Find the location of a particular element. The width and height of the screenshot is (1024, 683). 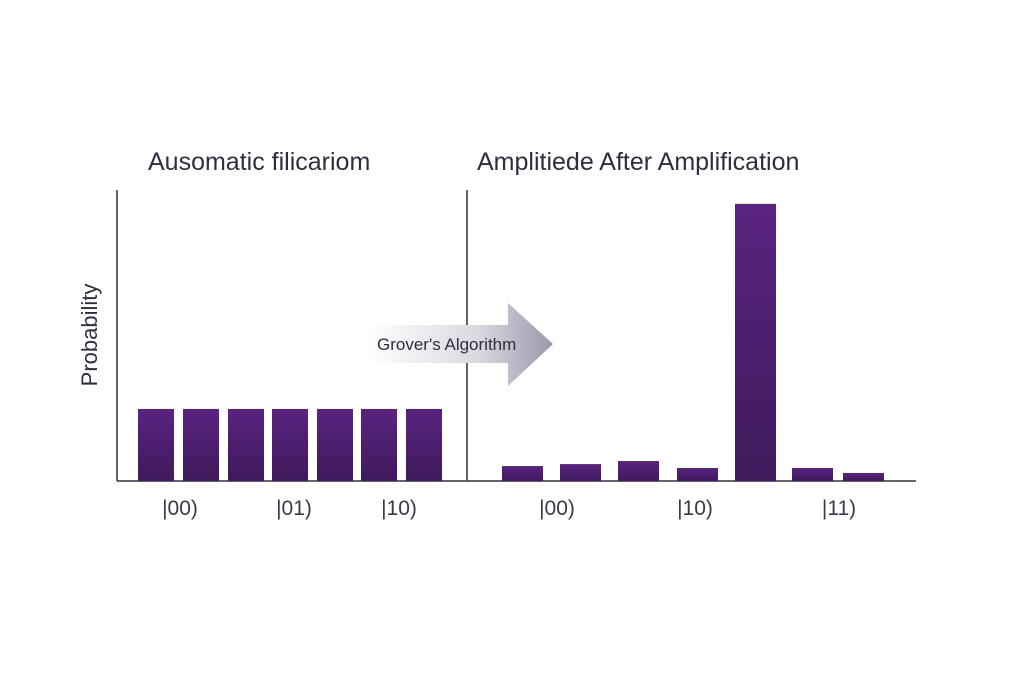

left-bars is located at coordinates (290, 444).